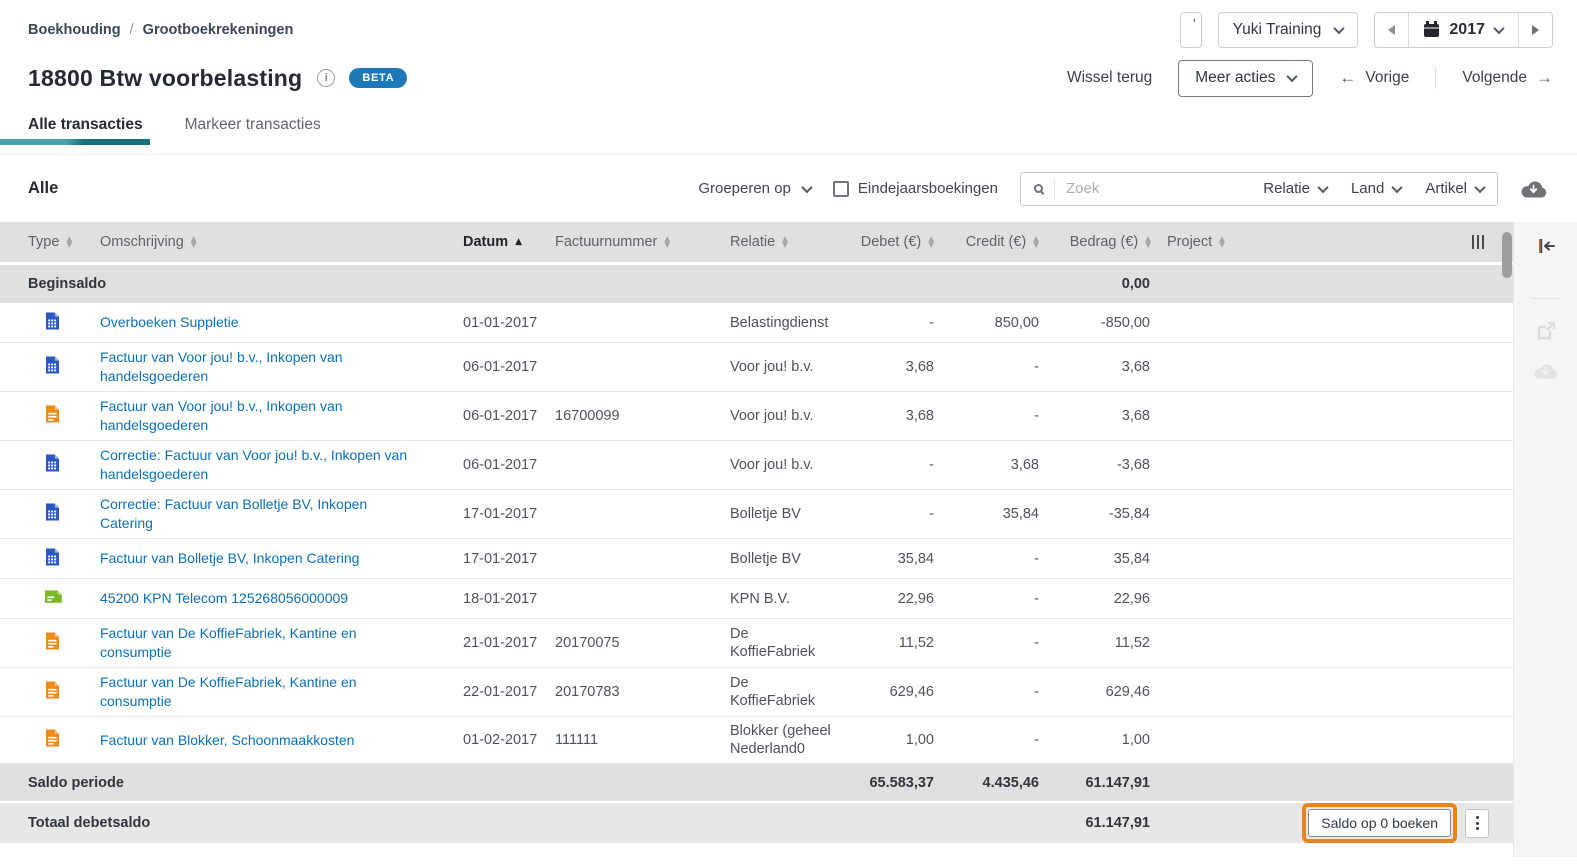  What do you see at coordinates (1533, 188) in the screenshot?
I see `export-download-icon` at bounding box center [1533, 188].